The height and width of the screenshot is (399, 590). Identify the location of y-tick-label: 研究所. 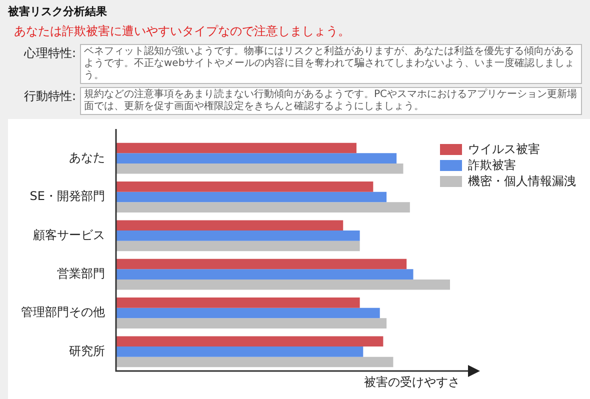
(87, 351).